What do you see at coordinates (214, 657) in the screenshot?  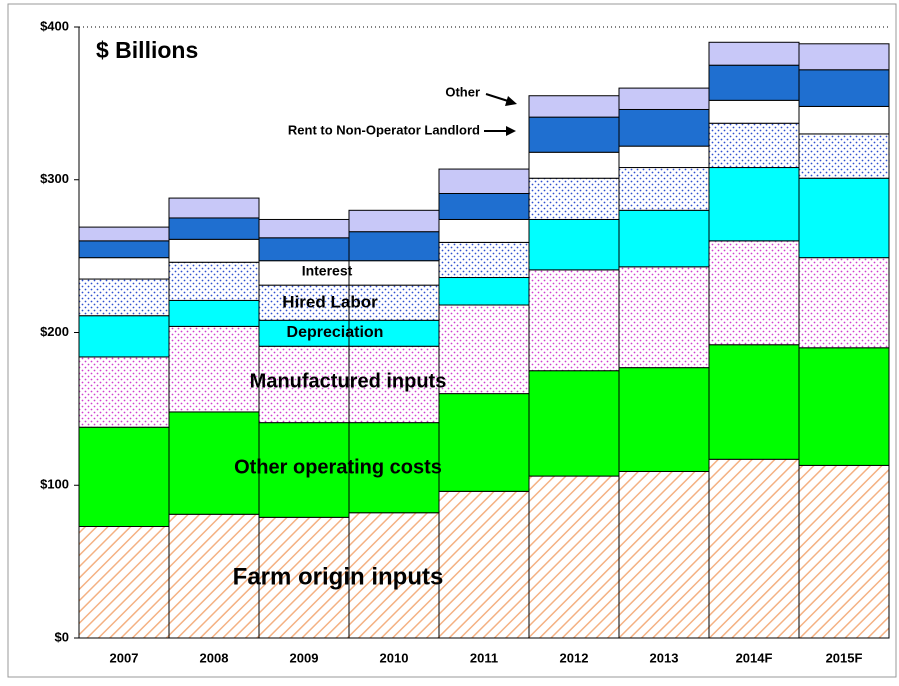 I see `x-tick-label: 2008` at bounding box center [214, 657].